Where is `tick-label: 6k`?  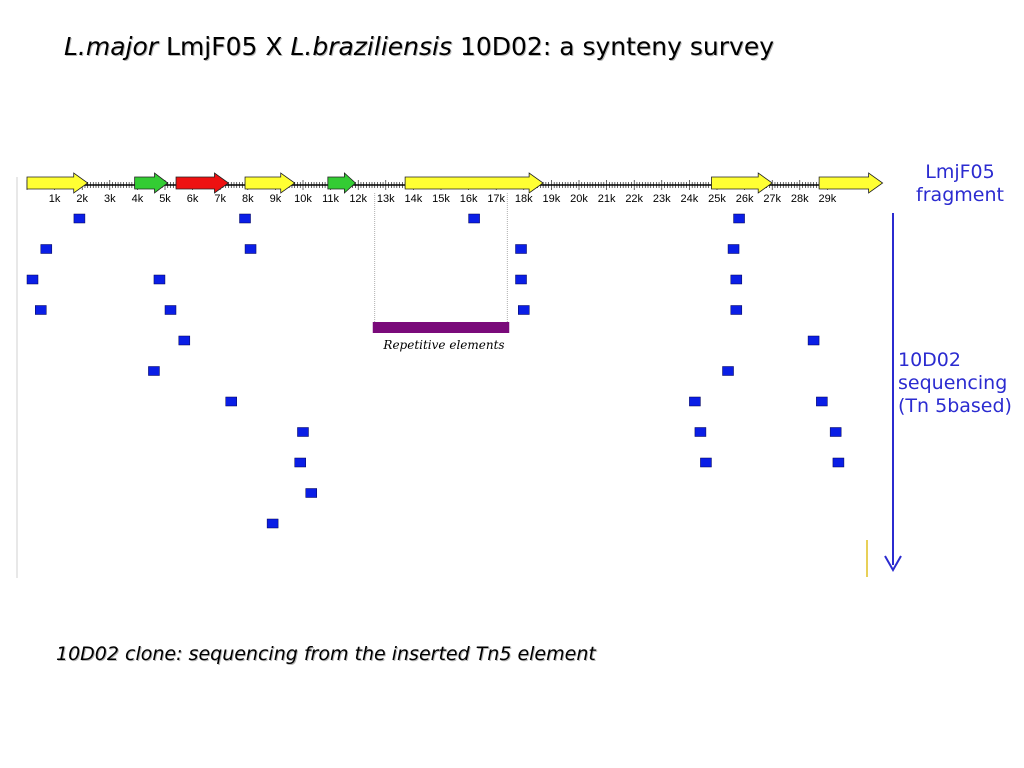
tick-label: 6k is located at coordinates (193, 199).